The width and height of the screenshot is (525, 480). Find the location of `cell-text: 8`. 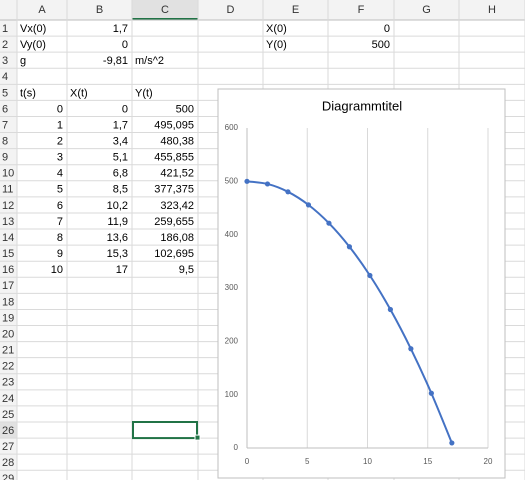

cell-text: 8 is located at coordinates (60, 238).